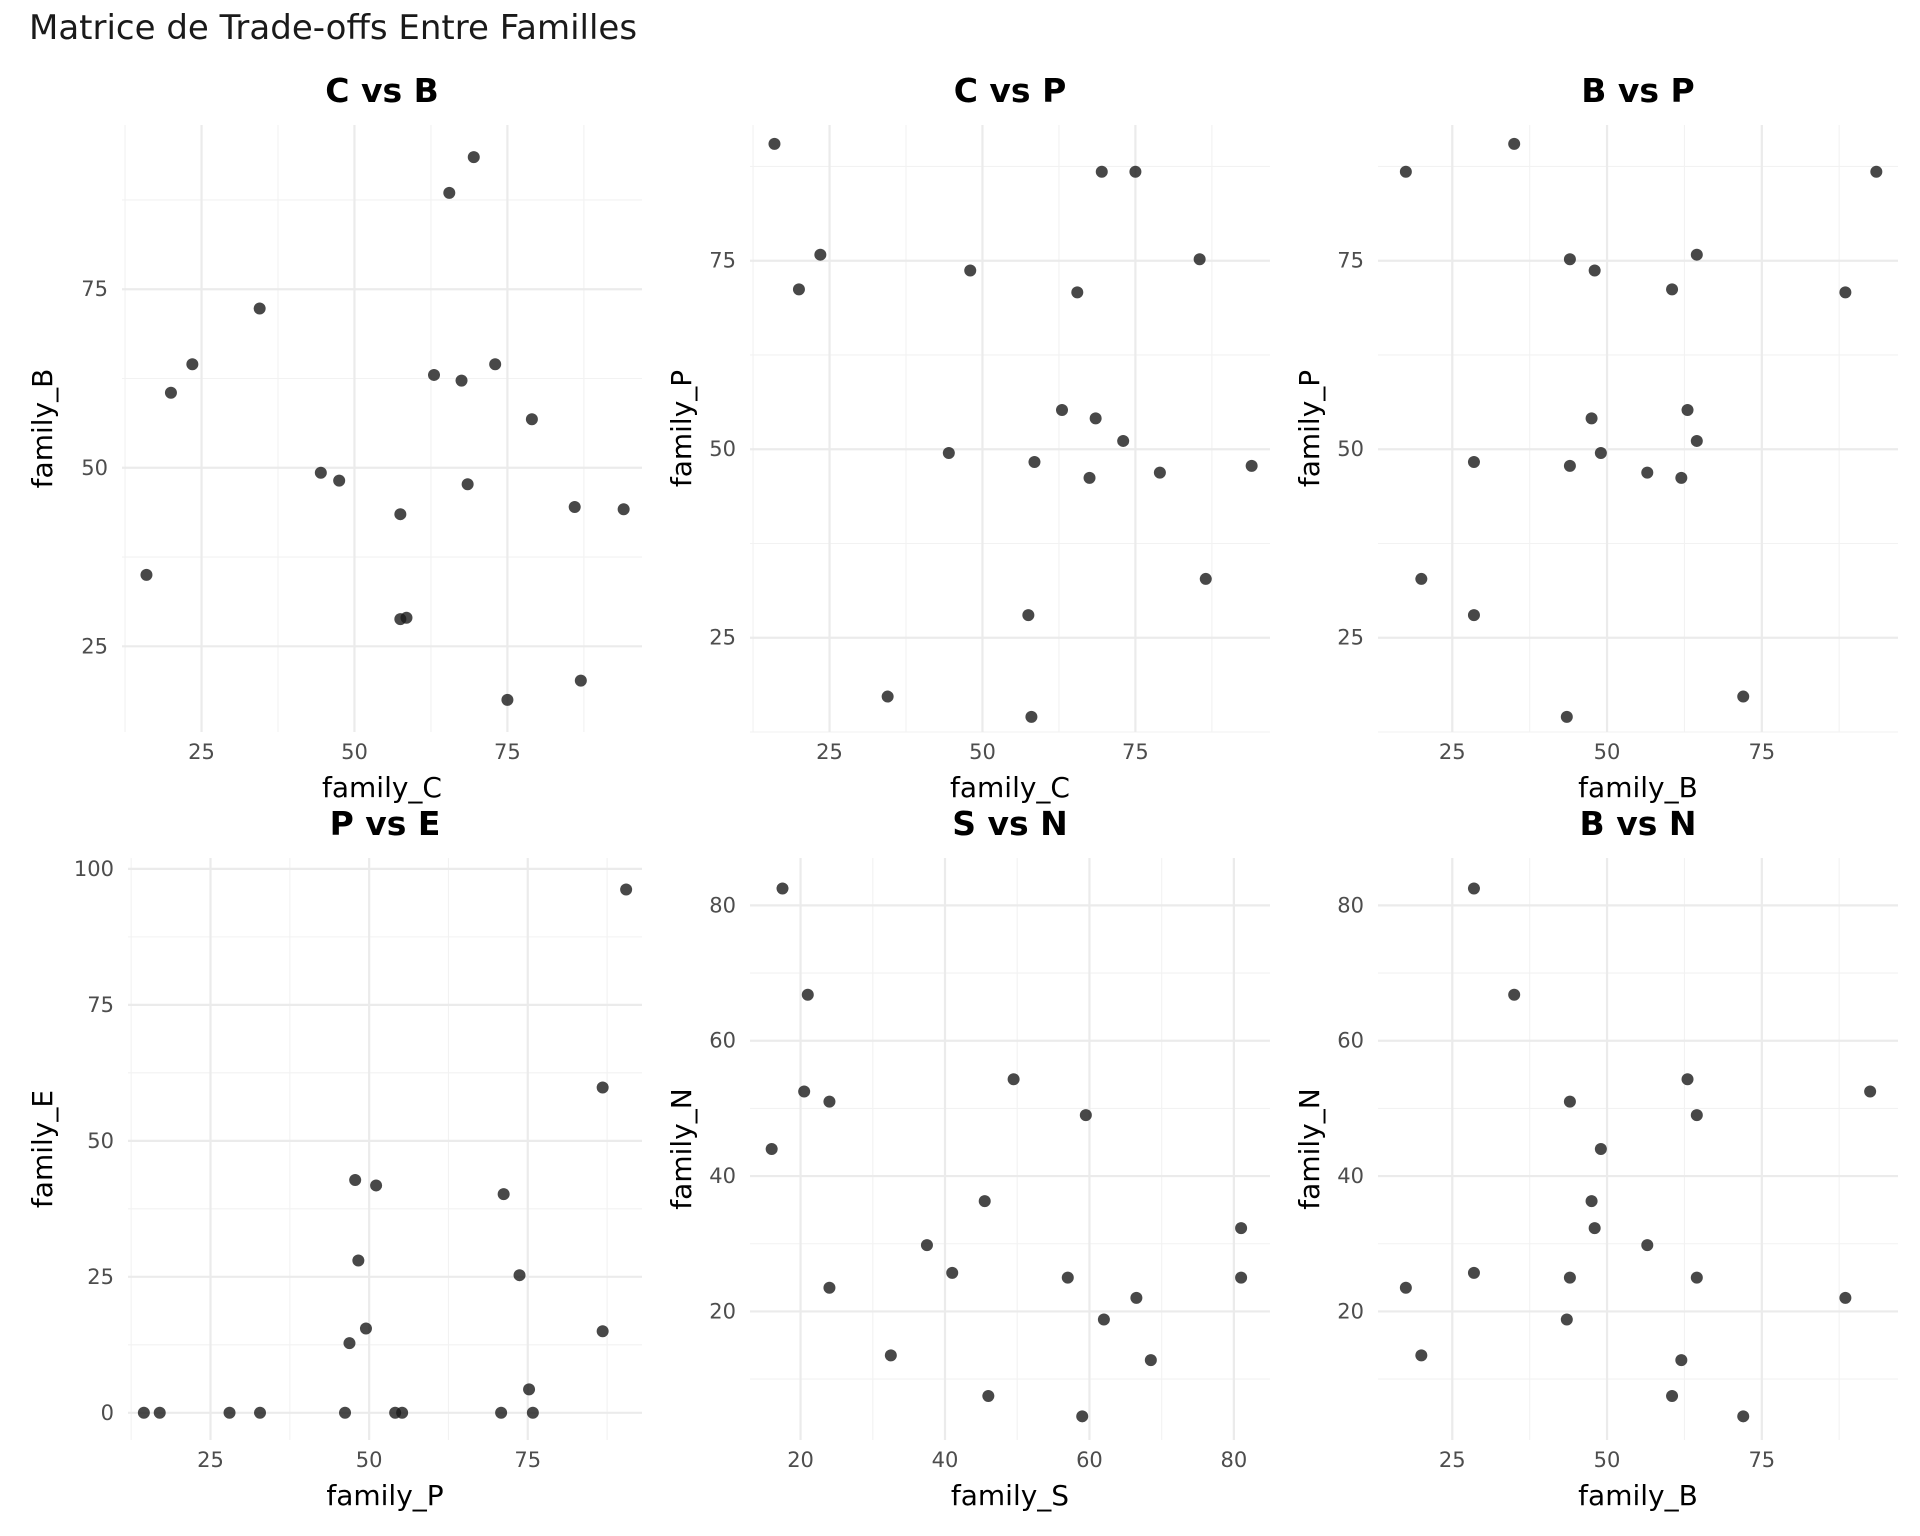  I want to click on y-tick-label: 25, so click(94, 646).